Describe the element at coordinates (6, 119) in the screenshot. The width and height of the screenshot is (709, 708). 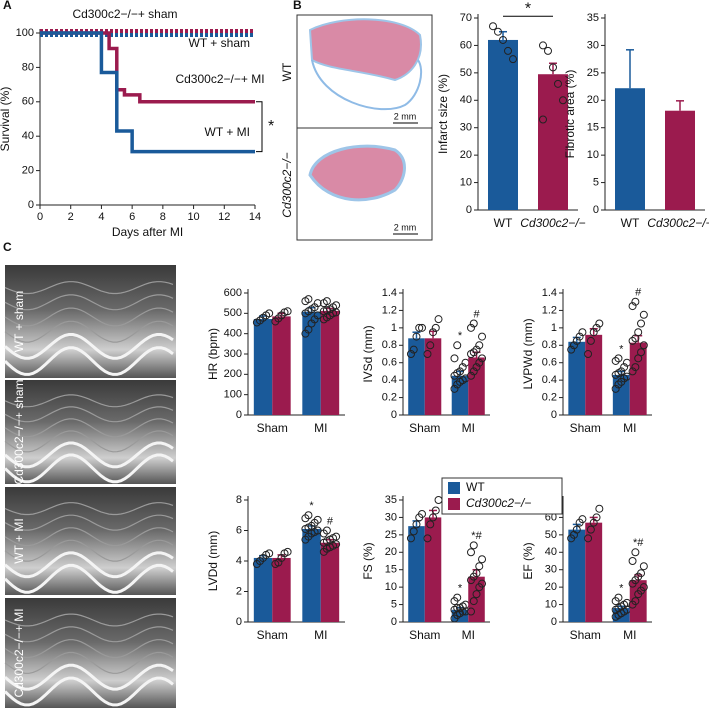
I see `y-axis-label: Survival (%)` at that location.